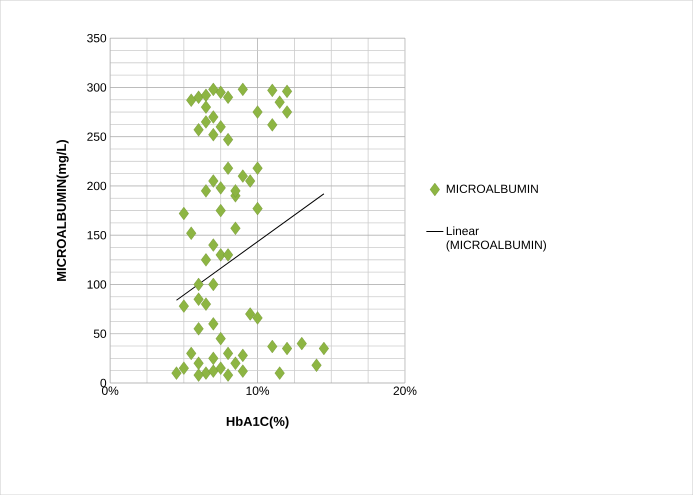 Image resolution: width=693 pixels, height=495 pixels. Describe the element at coordinates (97, 284) in the screenshot. I see `y-tick-label: 100` at that location.